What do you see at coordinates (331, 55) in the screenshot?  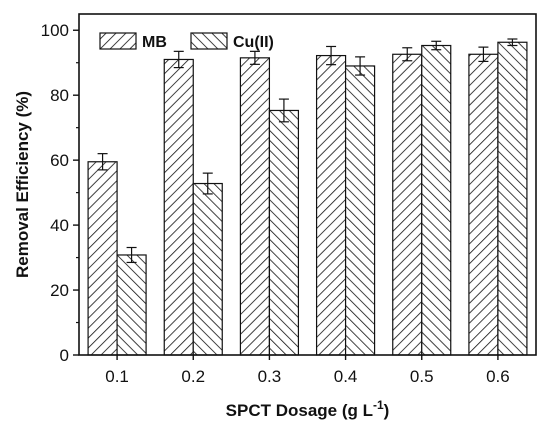 I see `error-bar-mb-0.4` at bounding box center [331, 55].